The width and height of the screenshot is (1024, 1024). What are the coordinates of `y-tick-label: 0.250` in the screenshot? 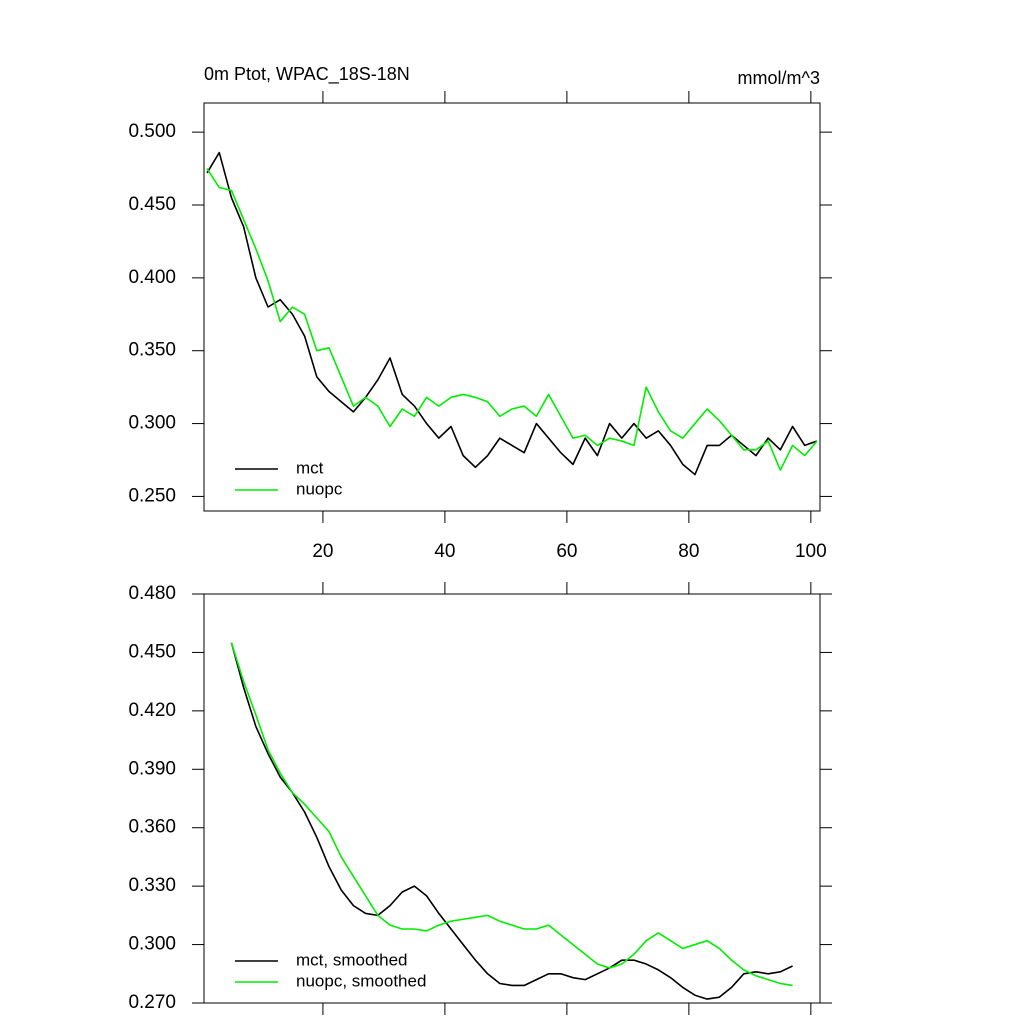 It's located at (152, 495).